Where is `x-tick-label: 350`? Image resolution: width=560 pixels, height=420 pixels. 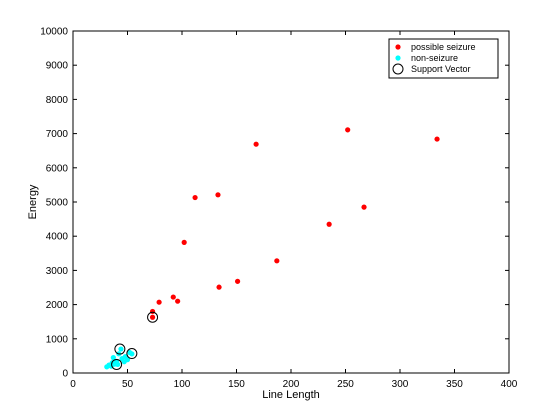
x-tick-label: 350 is located at coordinates (454, 384).